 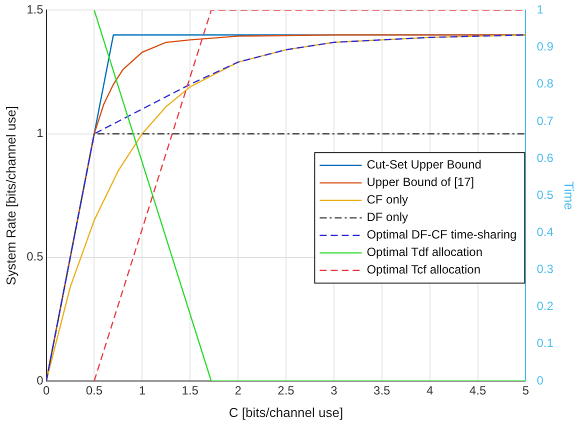 What do you see at coordinates (10, 196) in the screenshot?
I see `y-axis-title: System Rate [bits/channel use]` at bounding box center [10, 196].